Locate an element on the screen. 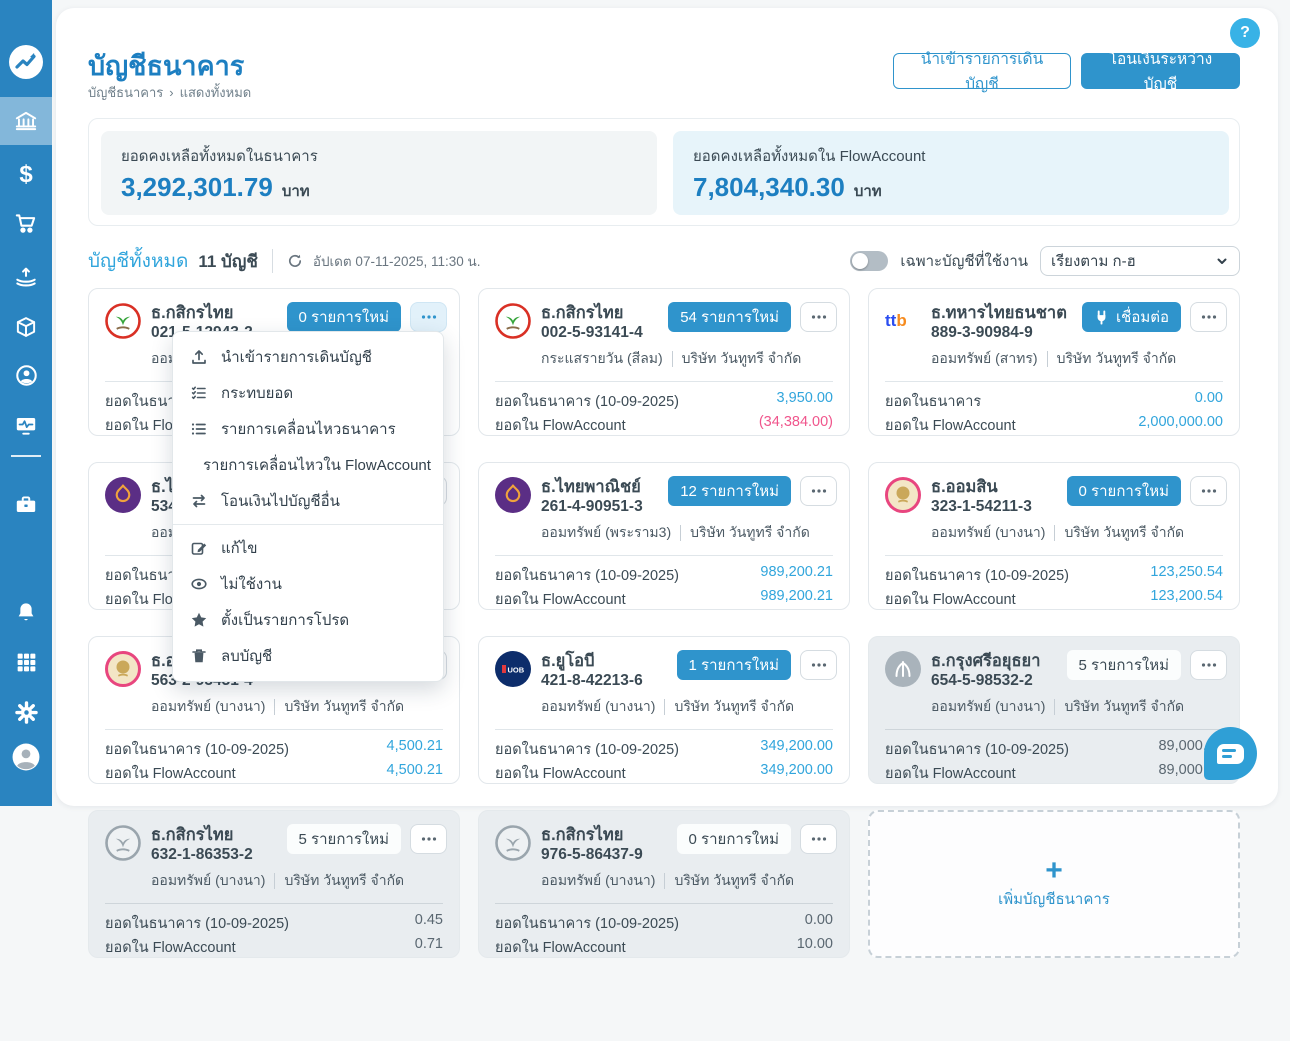  bank-balance-label: ยอดในธนาคาร is located at coordinates (933, 402).